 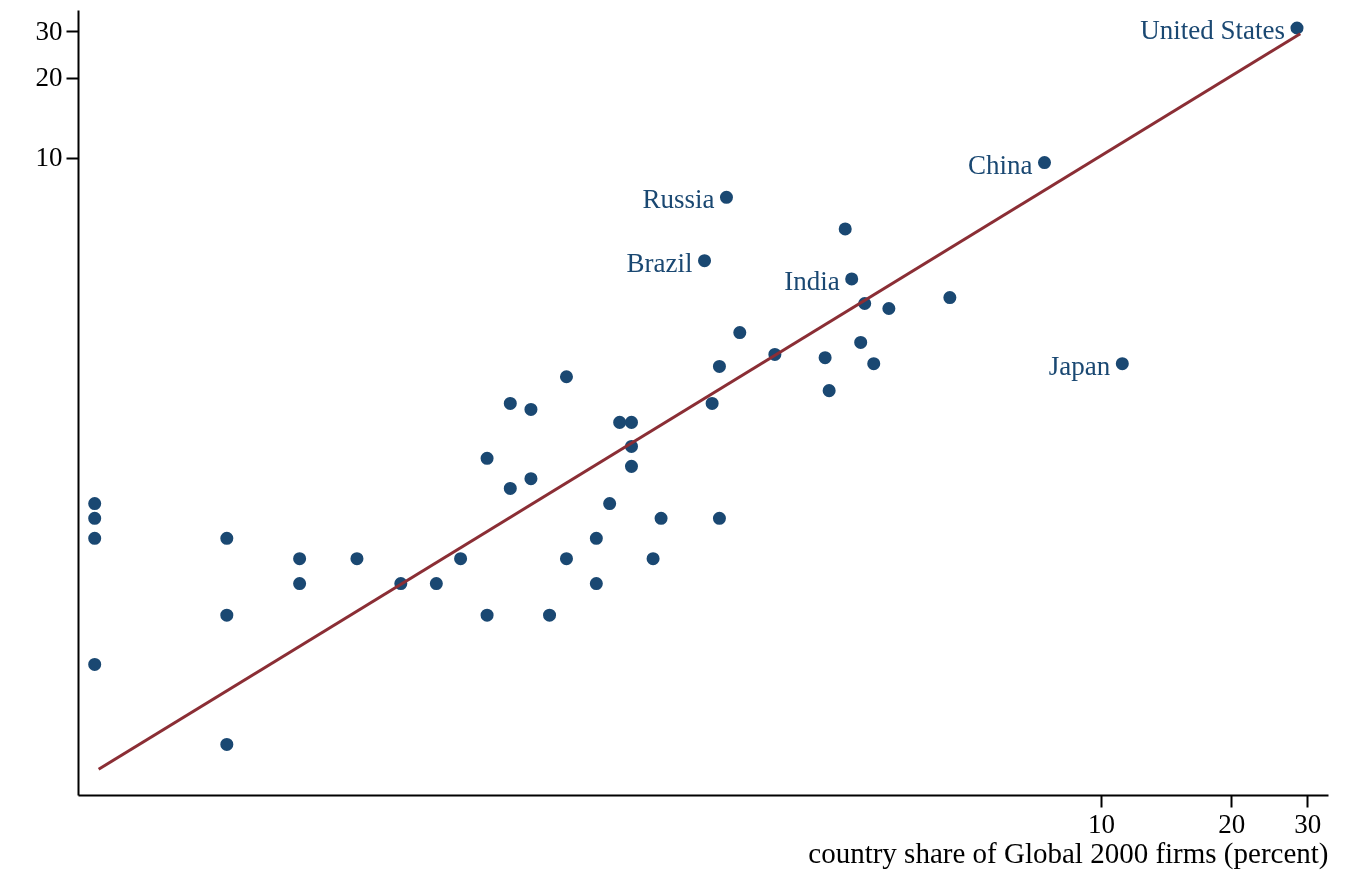 What do you see at coordinates (659, 262) in the screenshot?
I see `annotation: Brazil` at bounding box center [659, 262].